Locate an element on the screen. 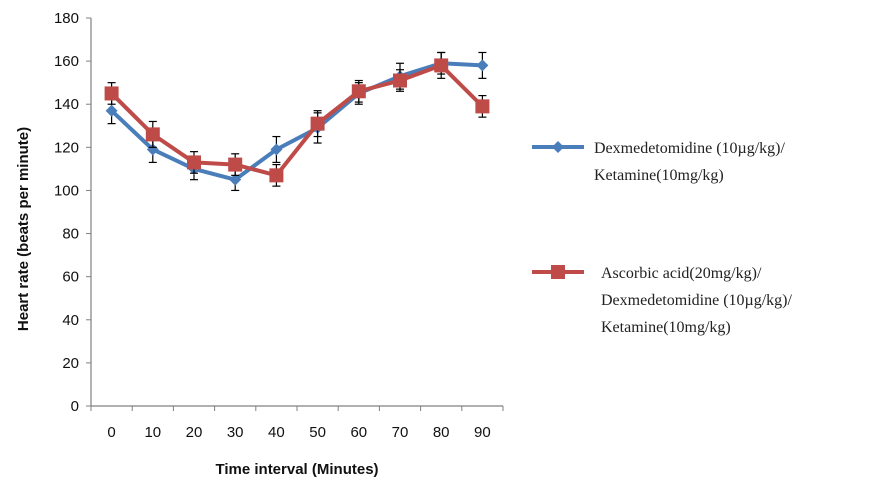 The height and width of the screenshot is (483, 875). x-tick-label: 70 is located at coordinates (400, 432).